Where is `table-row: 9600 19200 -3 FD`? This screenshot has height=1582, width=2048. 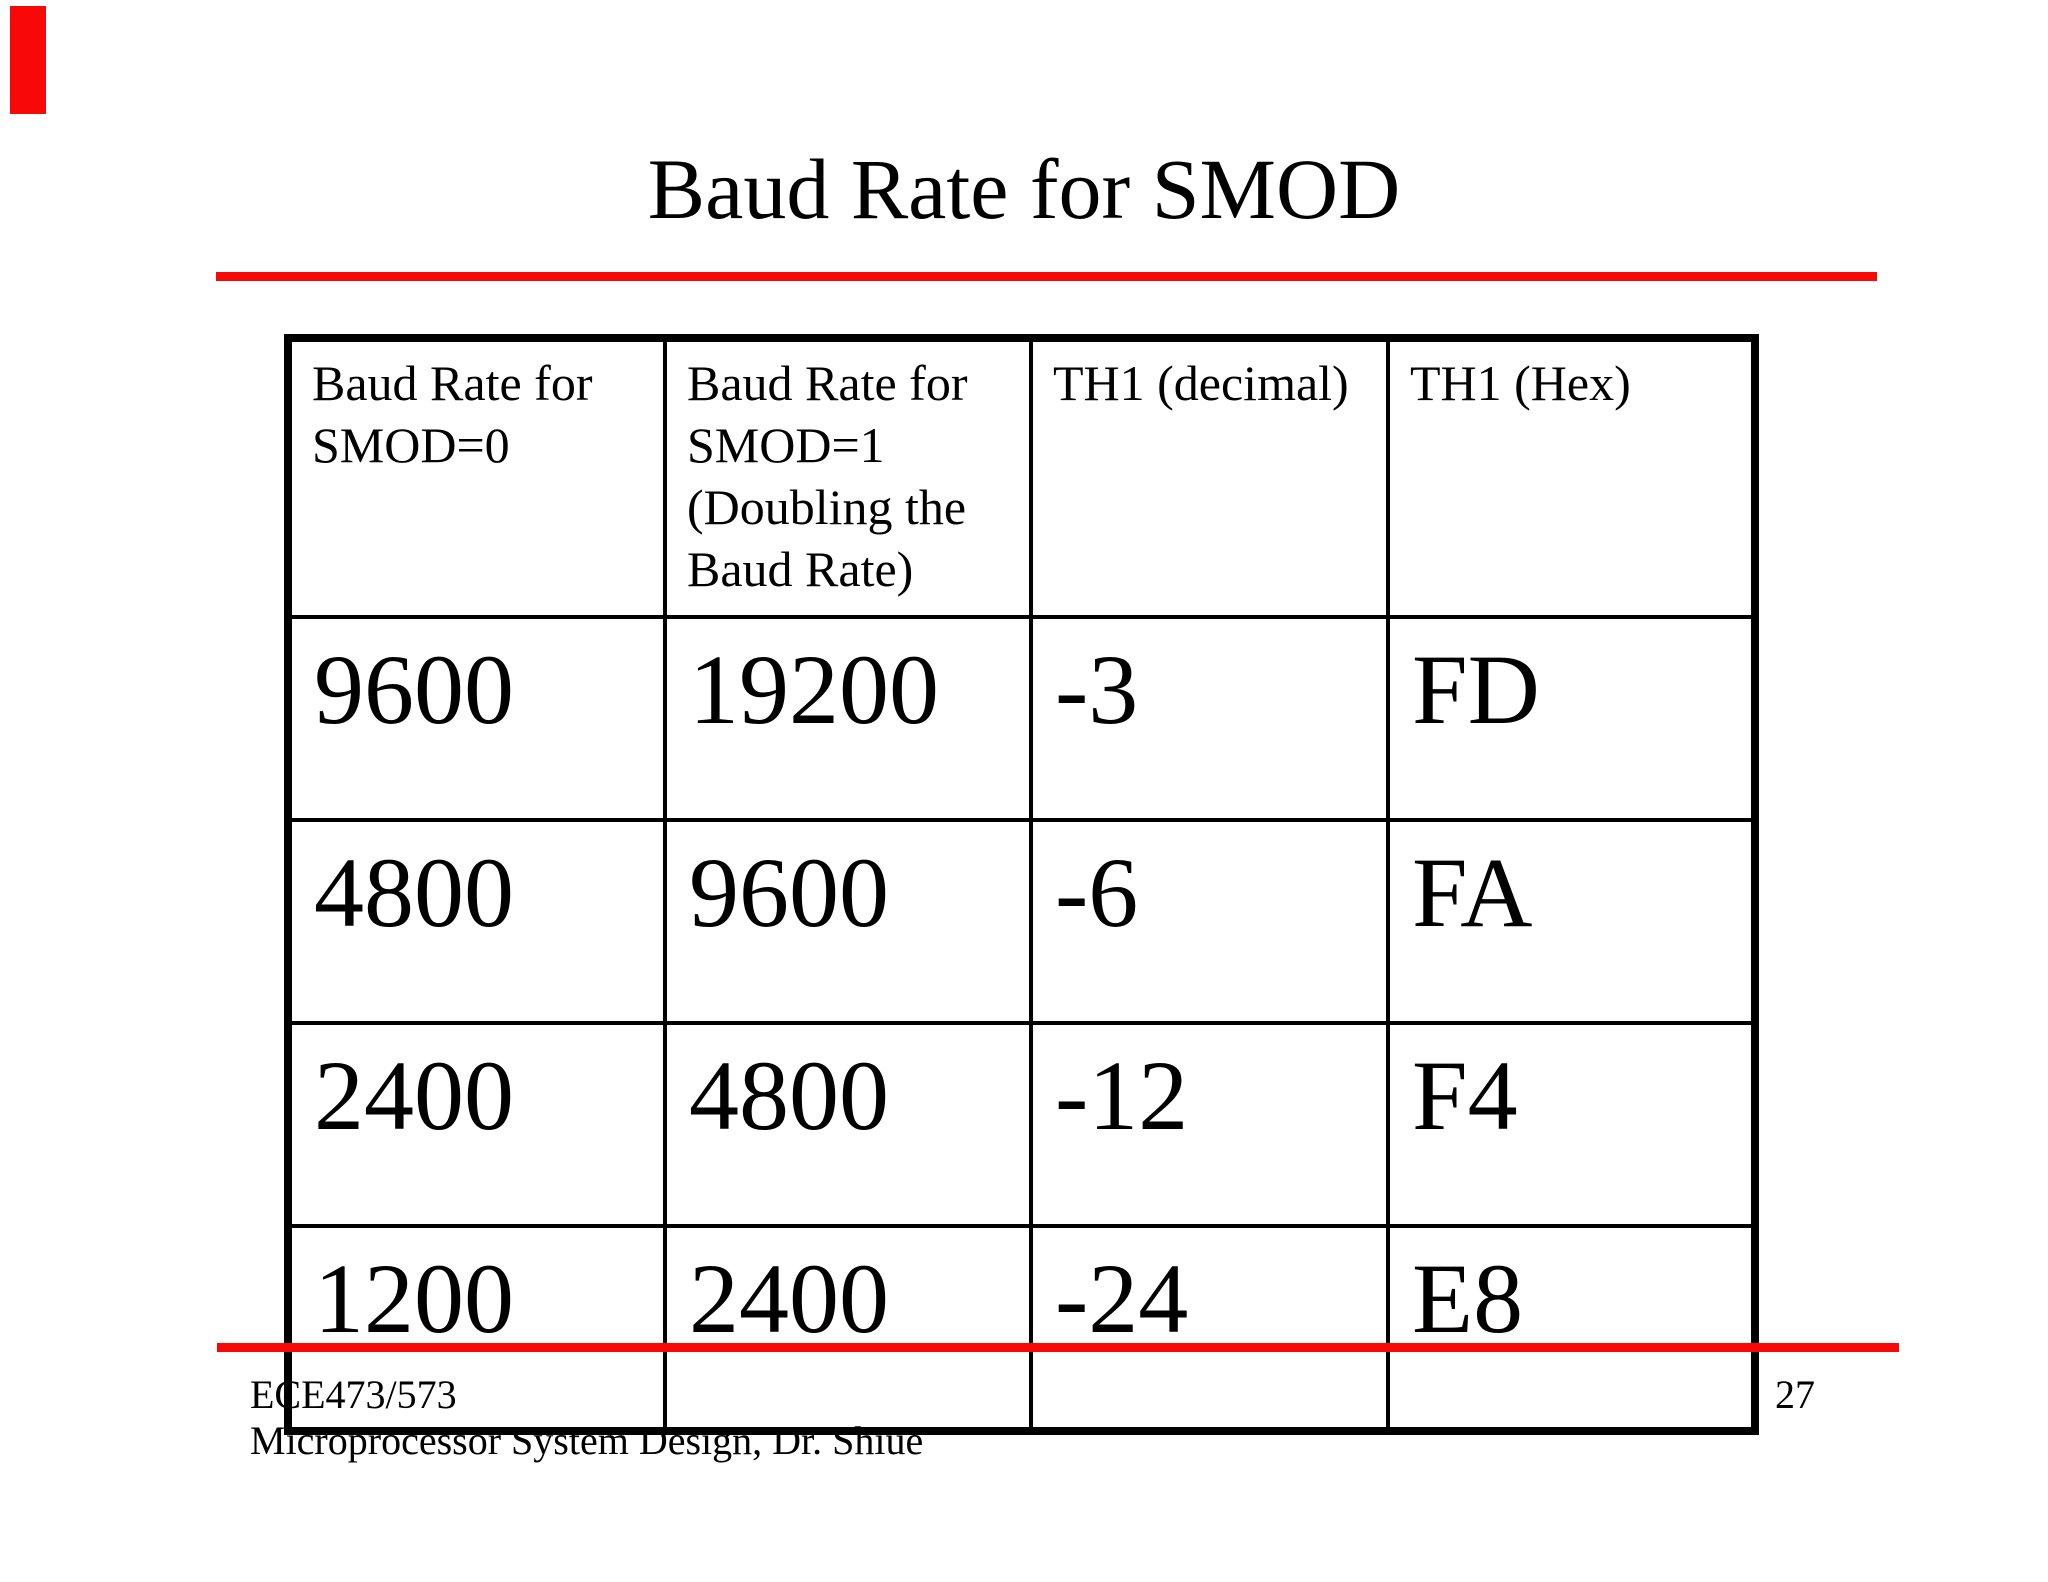
table-row: 9600 19200 -3 FD is located at coordinates (1021, 718).